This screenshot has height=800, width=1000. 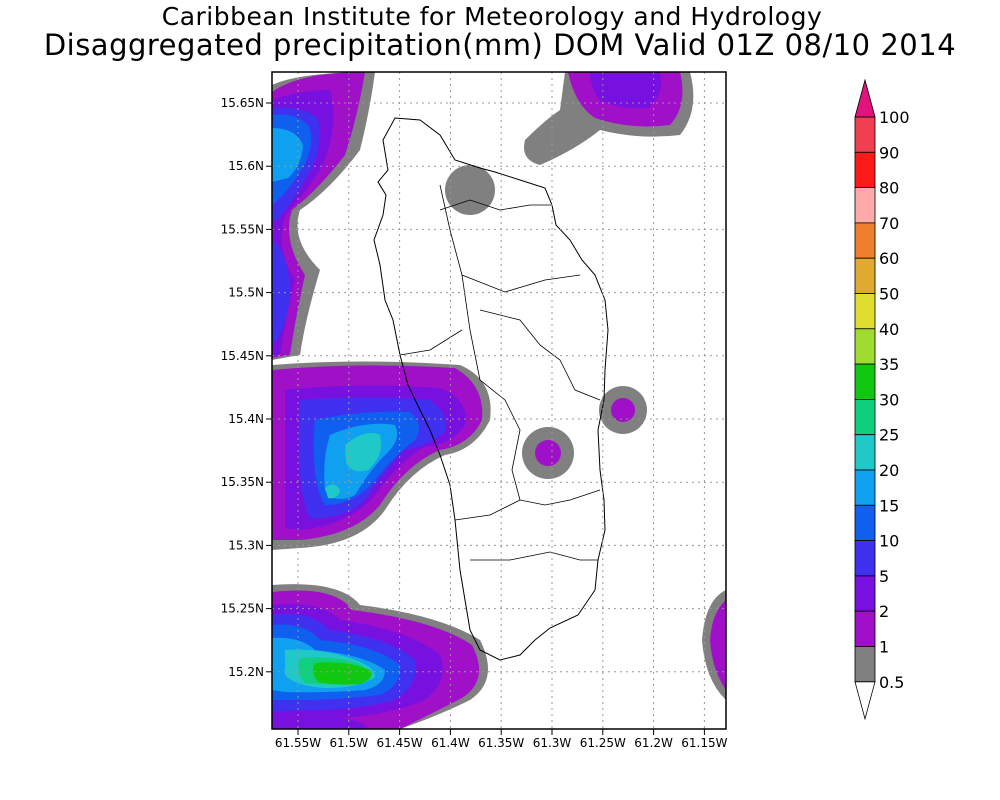 What do you see at coordinates (889, 294) in the screenshot?
I see `colorbar-label: 50` at bounding box center [889, 294].